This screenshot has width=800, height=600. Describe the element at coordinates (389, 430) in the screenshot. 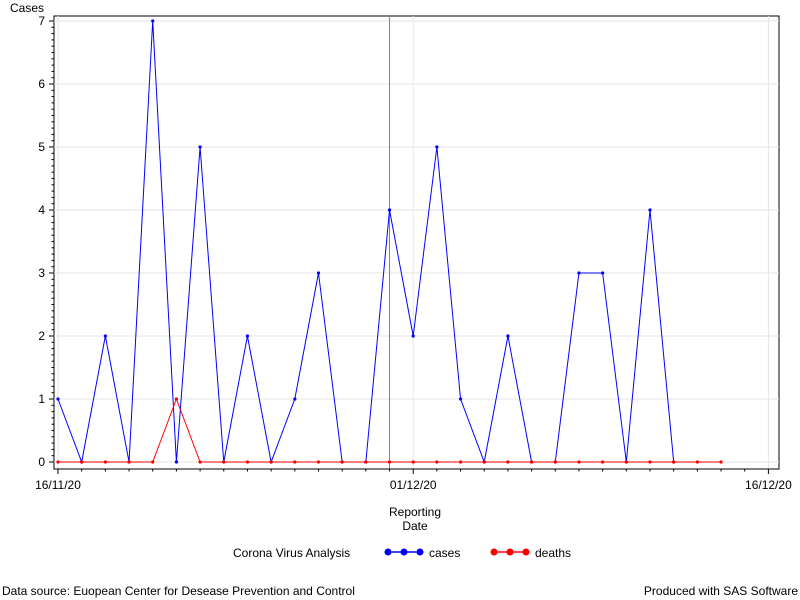

I see `series-deaths` at that location.